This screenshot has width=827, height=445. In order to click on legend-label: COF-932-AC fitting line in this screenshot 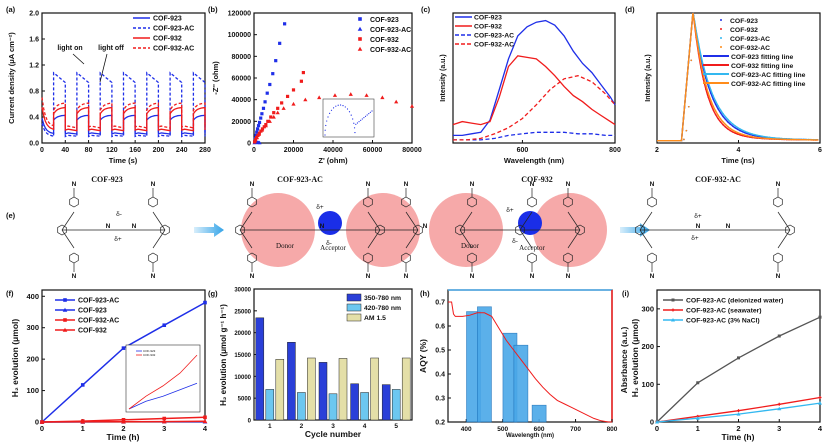, I will do `click(768, 84)`.